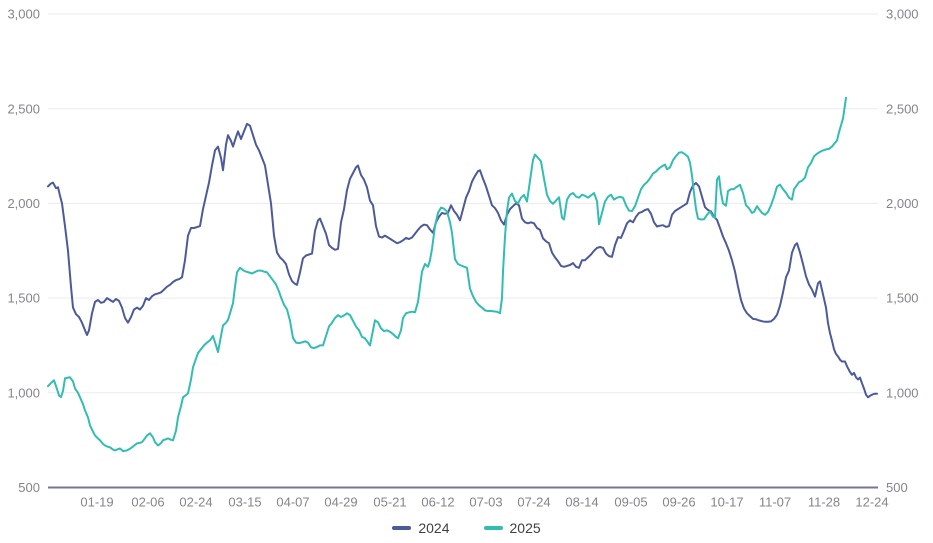 This screenshot has width=933, height=543. I want to click on legend-marker-2025-icon, so click(493, 528).